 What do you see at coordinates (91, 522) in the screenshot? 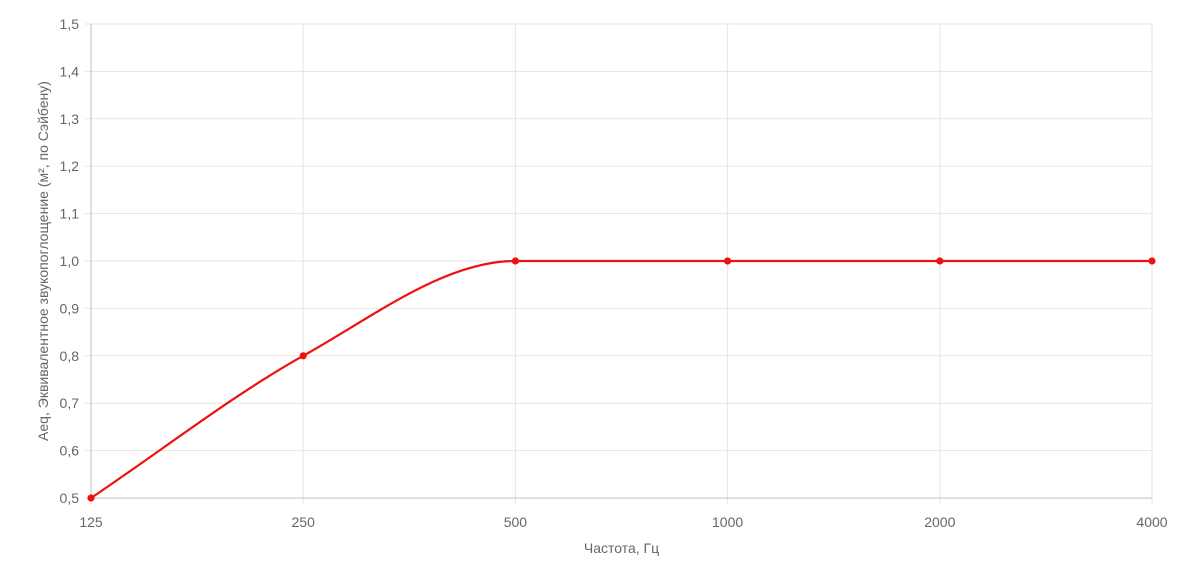
I see `x-tick-label: 125` at bounding box center [91, 522].